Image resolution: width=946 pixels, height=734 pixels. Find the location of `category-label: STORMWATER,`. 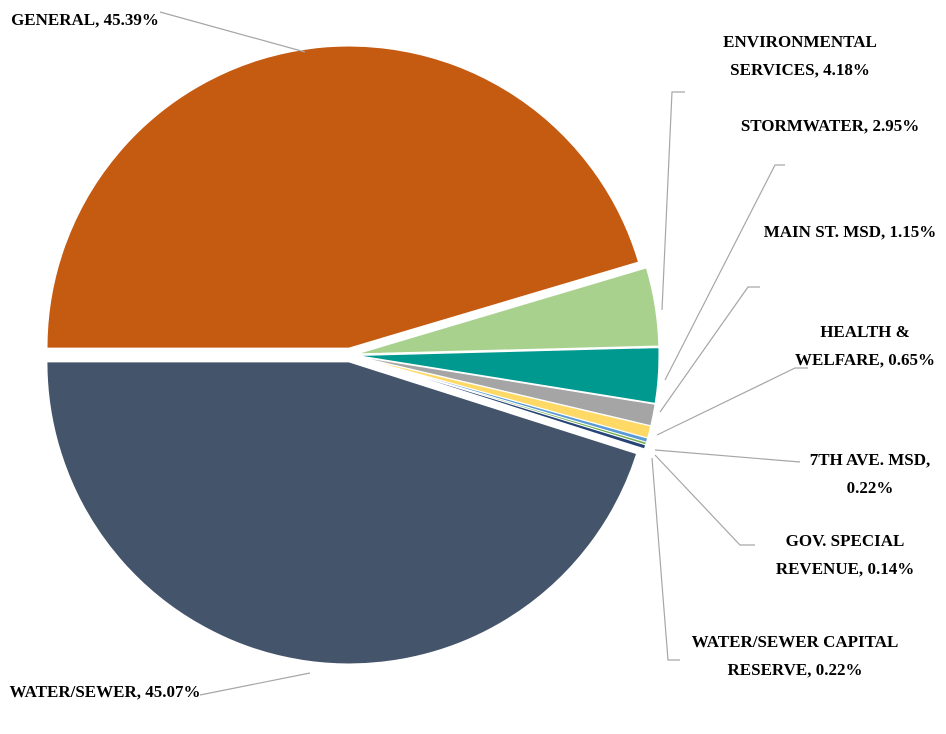

category-label: STORMWATER, is located at coordinates (804, 125).